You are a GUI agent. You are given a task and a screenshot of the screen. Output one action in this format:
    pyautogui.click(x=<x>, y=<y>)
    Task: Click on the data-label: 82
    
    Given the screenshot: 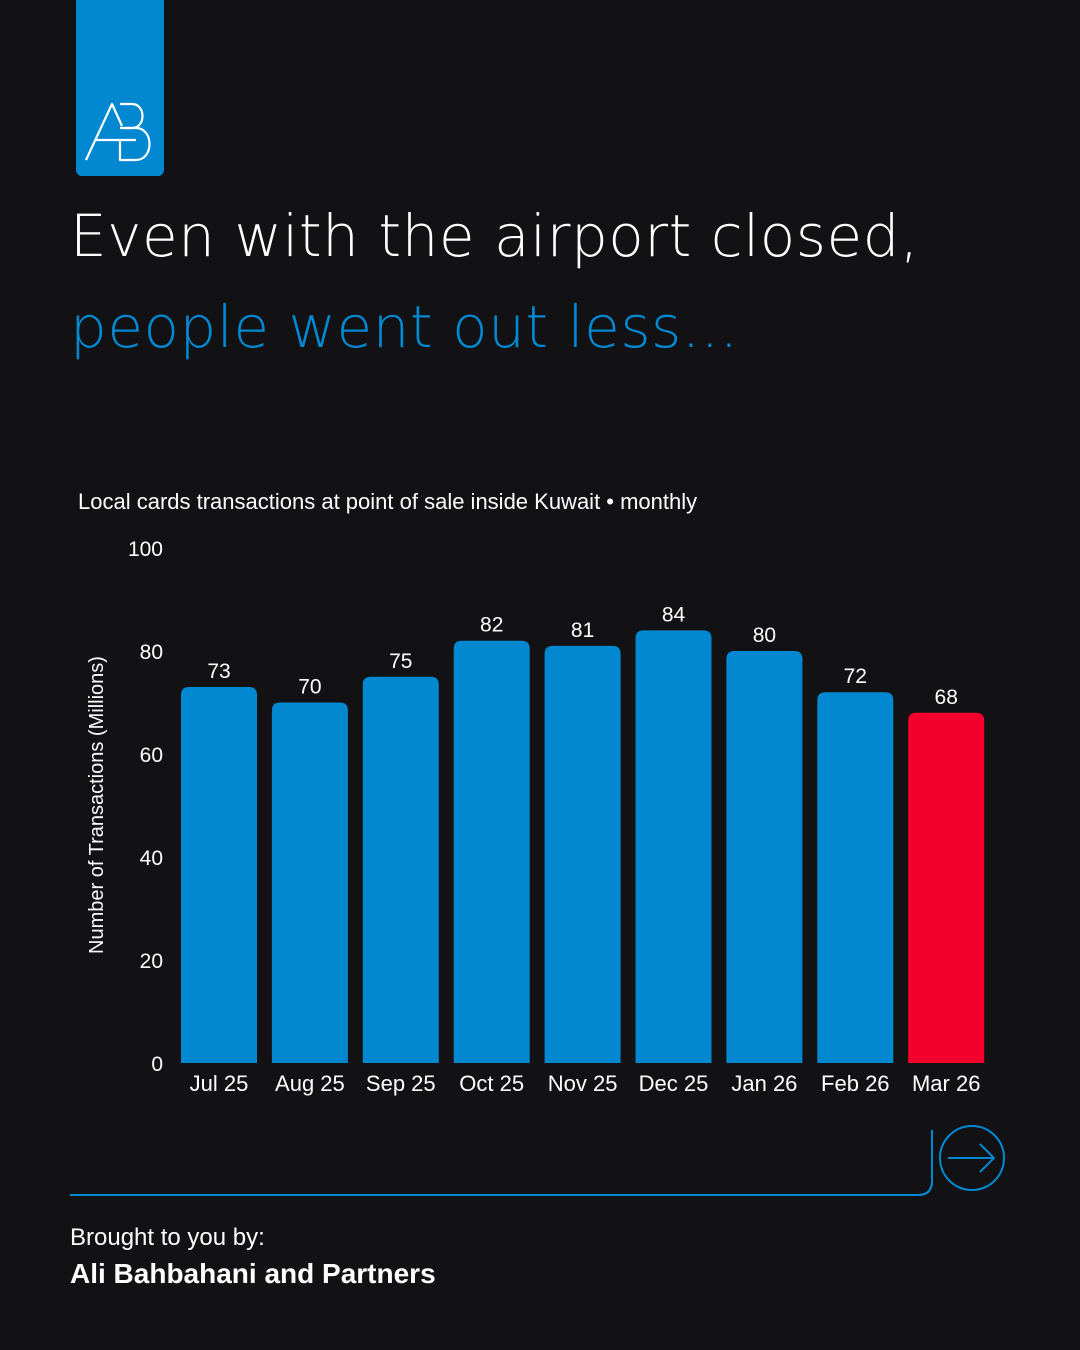 What is the action you would take?
    pyautogui.click(x=491, y=625)
    